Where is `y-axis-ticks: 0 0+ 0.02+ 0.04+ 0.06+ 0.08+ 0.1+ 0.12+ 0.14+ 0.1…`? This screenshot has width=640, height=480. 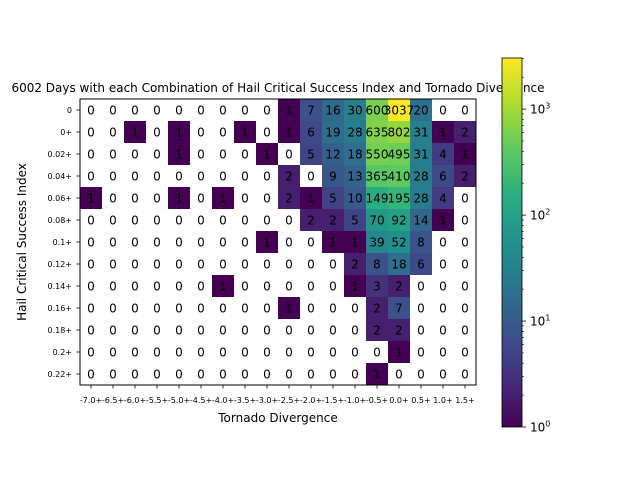
y-axis-ticks: 0 0+ 0.02+ 0.04+ 0.06+ 0.08+ 0.1+ 0.12+ 0.14+ 0.1… is located at coordinates (63, 242).